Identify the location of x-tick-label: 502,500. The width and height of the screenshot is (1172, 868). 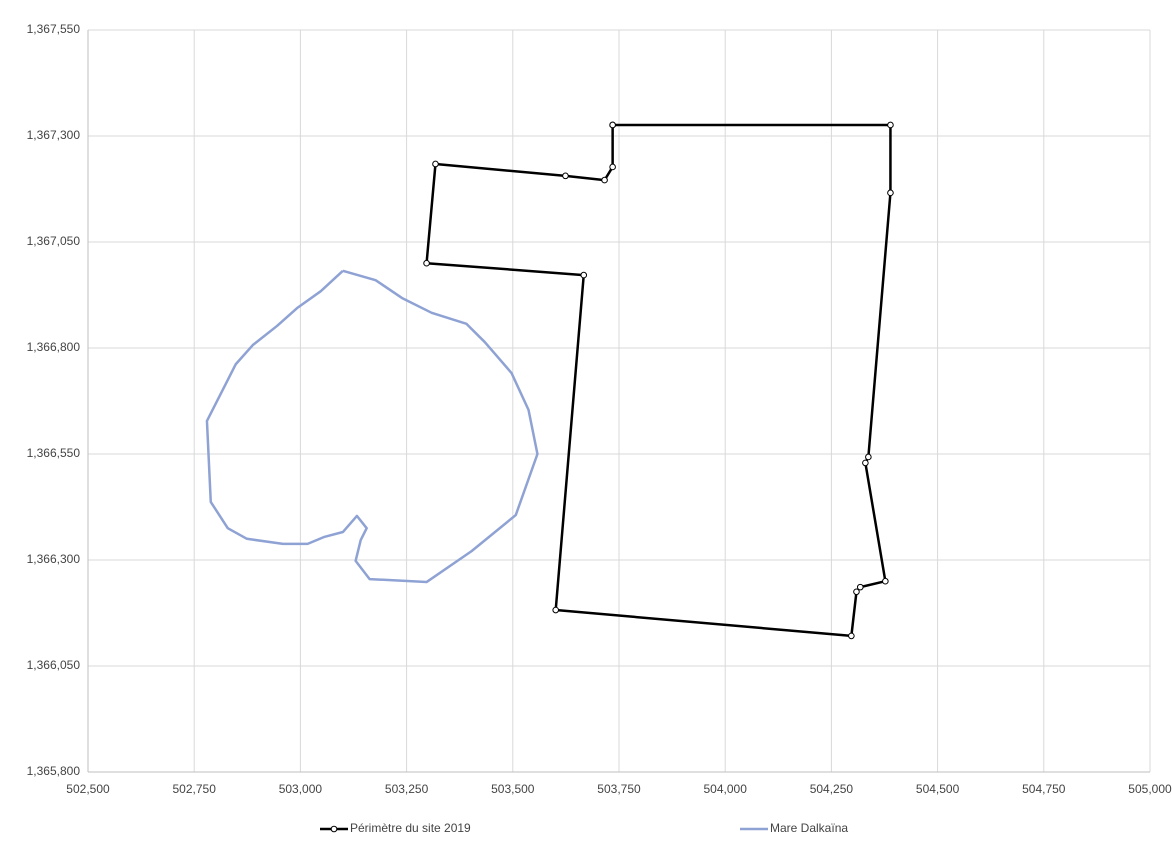
(88, 789).